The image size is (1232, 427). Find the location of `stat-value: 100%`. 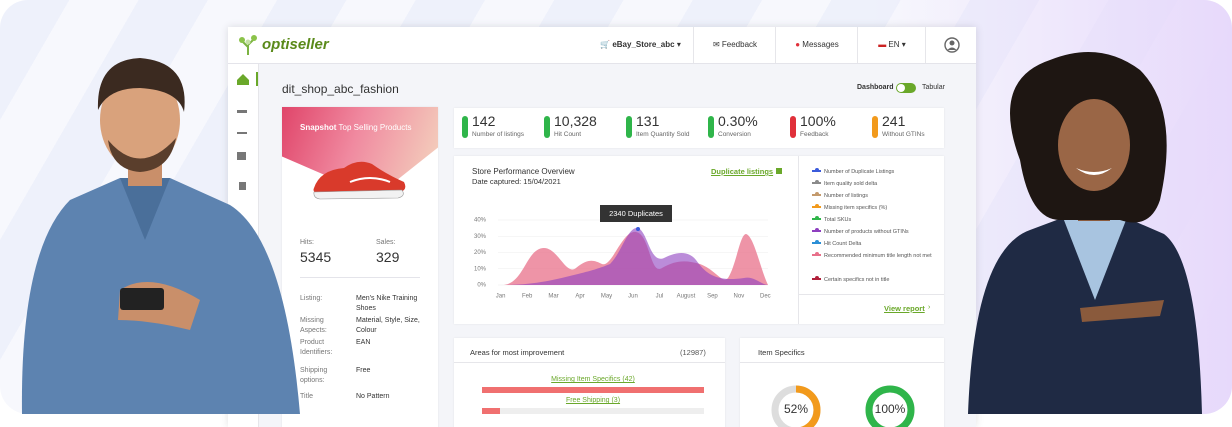

stat-value: 100% is located at coordinates (818, 121).